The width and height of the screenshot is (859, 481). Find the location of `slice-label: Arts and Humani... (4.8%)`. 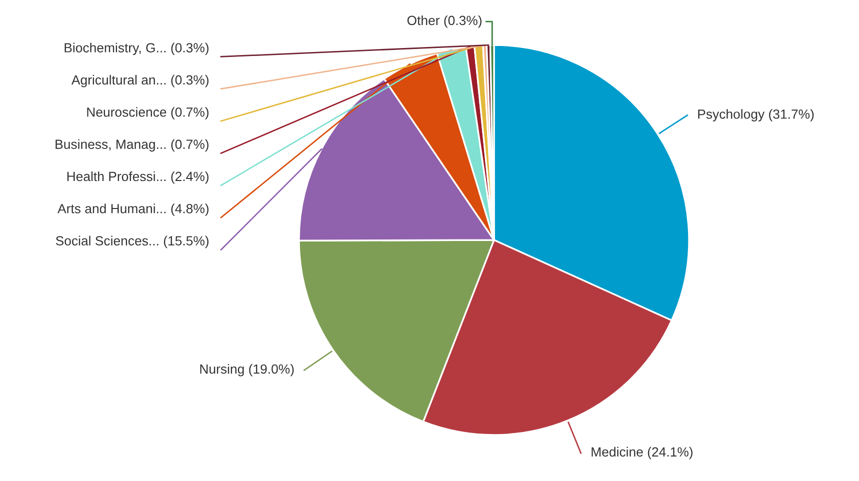

slice-label: Arts and Humani... (4.8%) is located at coordinates (133, 210).